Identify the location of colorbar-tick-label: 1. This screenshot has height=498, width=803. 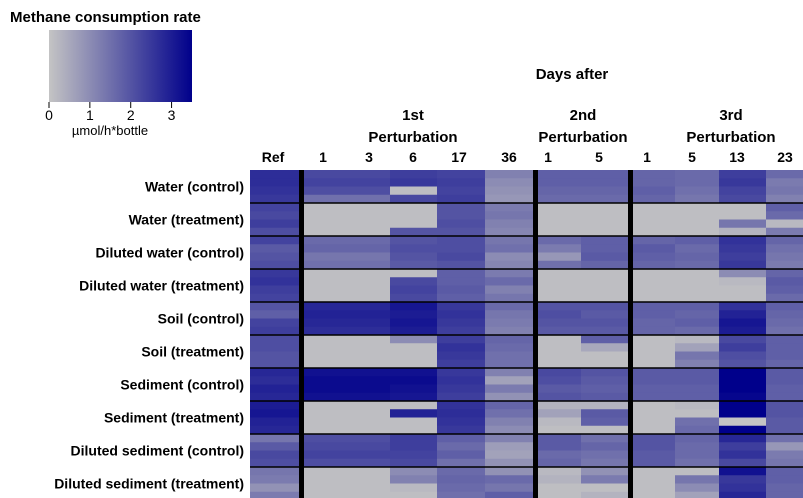
(90, 115).